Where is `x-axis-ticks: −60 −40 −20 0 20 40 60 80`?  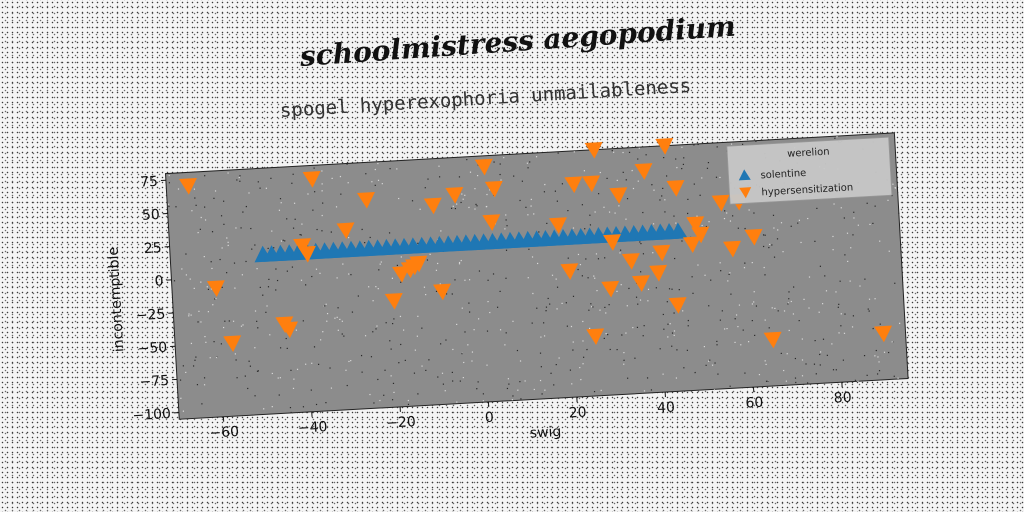 x-axis-ticks: −60 −40 −20 0 20 40 60 80 is located at coordinates (530, 412).